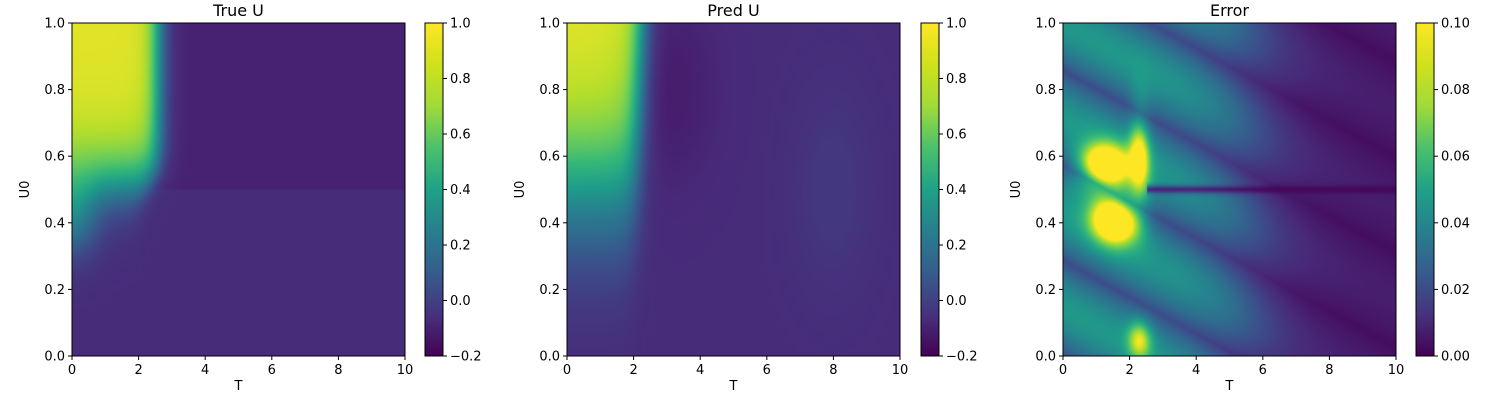 The width and height of the screenshot is (1500, 400). What do you see at coordinates (1455, 357) in the screenshot?
I see `colorbar-tick-label: 0.00` at bounding box center [1455, 357].